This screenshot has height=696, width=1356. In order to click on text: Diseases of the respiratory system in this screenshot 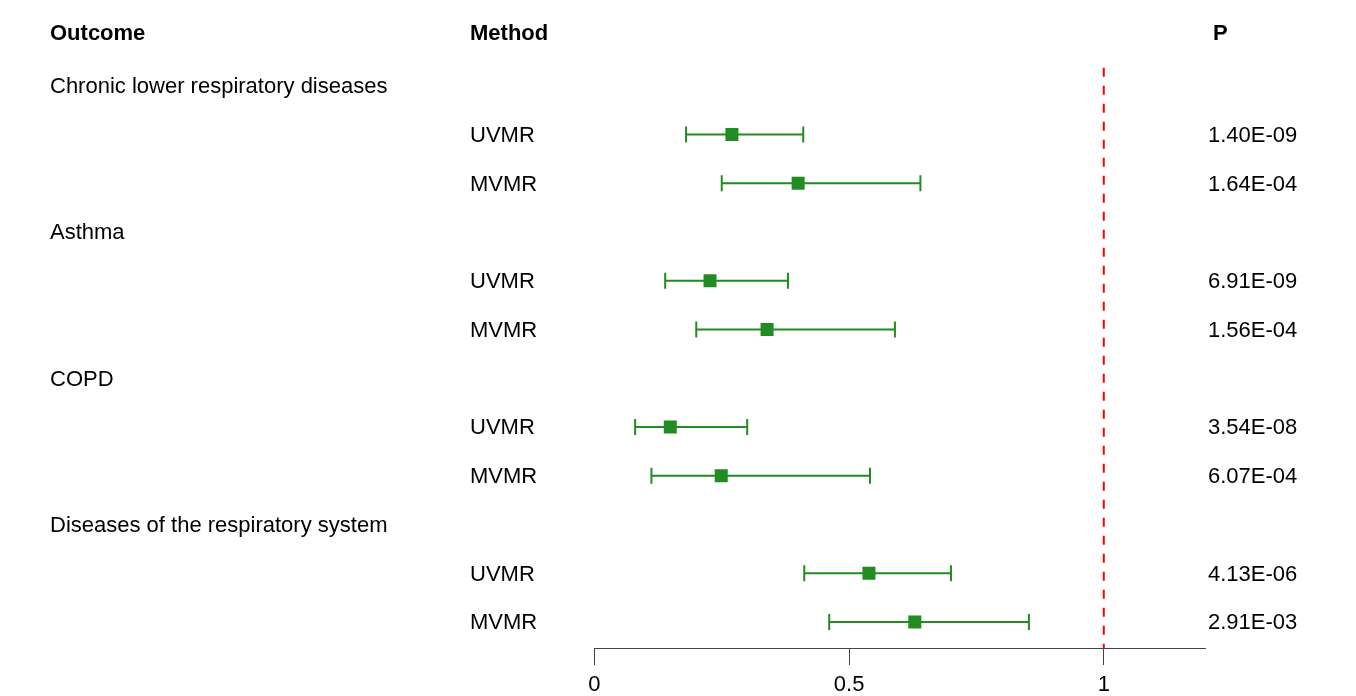, I will do `click(219, 524)`.